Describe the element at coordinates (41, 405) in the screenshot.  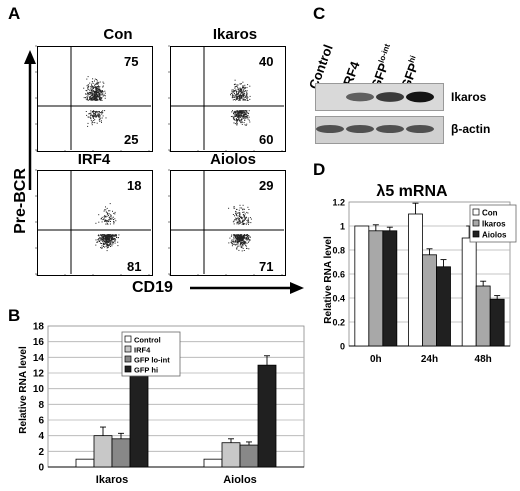
I see `y-tick-label: 8` at that location.